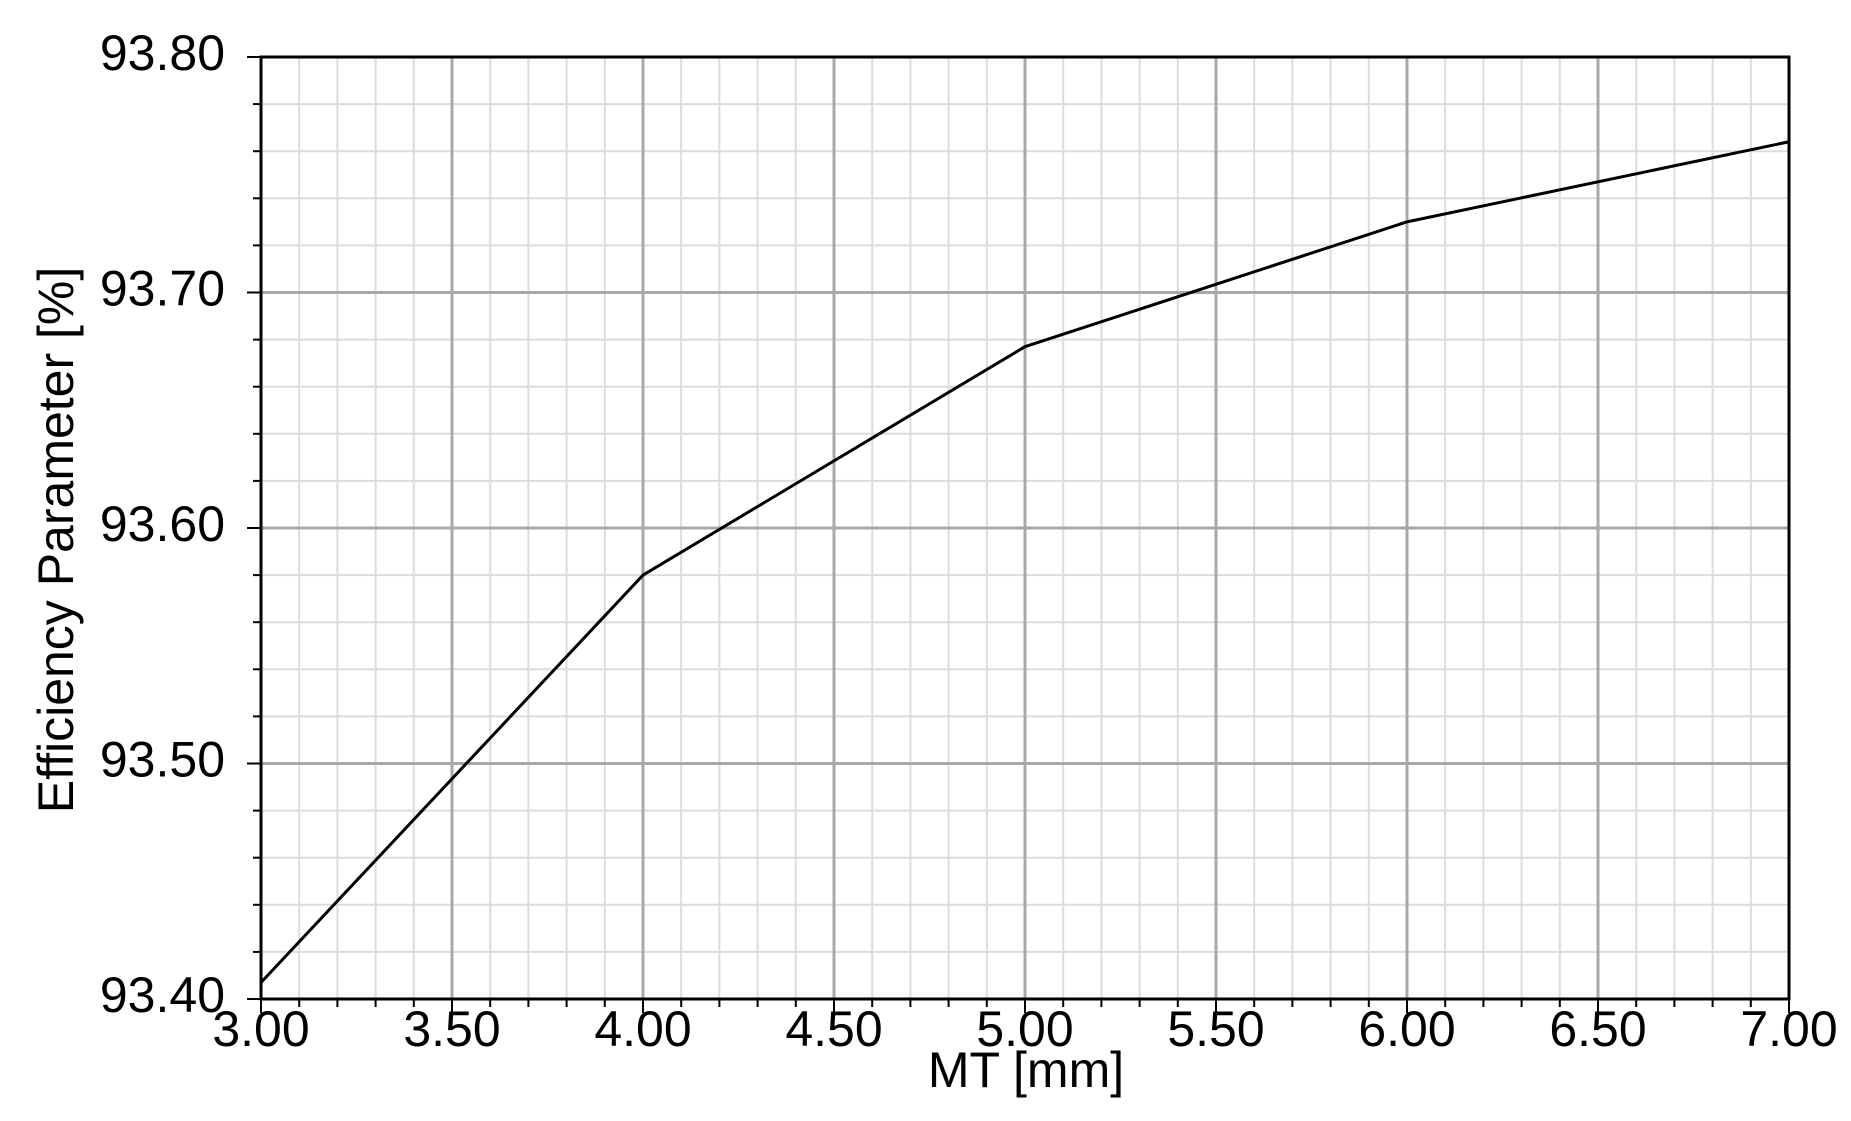 The image size is (1851, 1121). I want to click on x-axis-label: MT [mm], so click(1026, 1070).